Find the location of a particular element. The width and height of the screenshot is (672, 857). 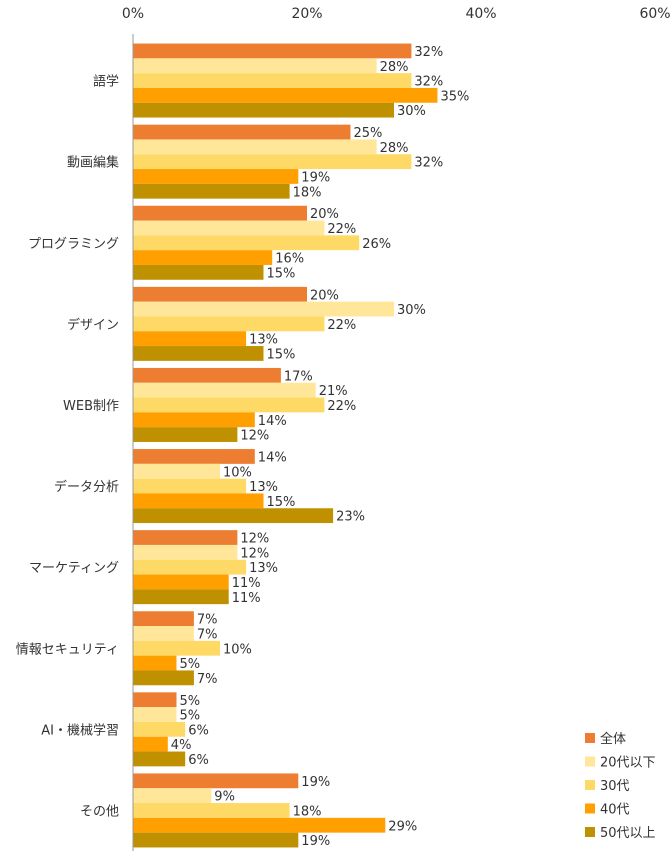

legend: 全体 20代以下 30代 40代 50代以上 is located at coordinates (620, 786).